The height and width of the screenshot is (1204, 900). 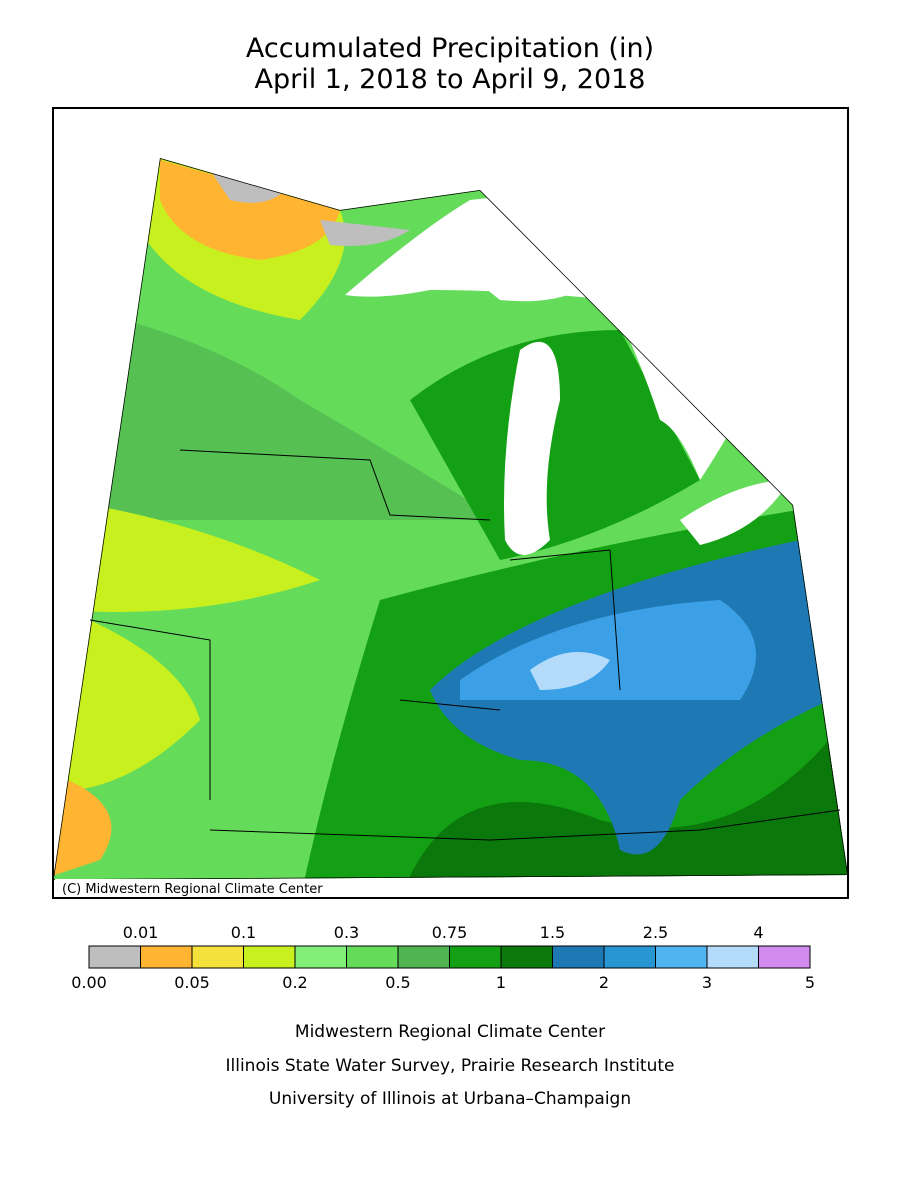 What do you see at coordinates (810, 982) in the screenshot?
I see `legend-label: 5` at bounding box center [810, 982].